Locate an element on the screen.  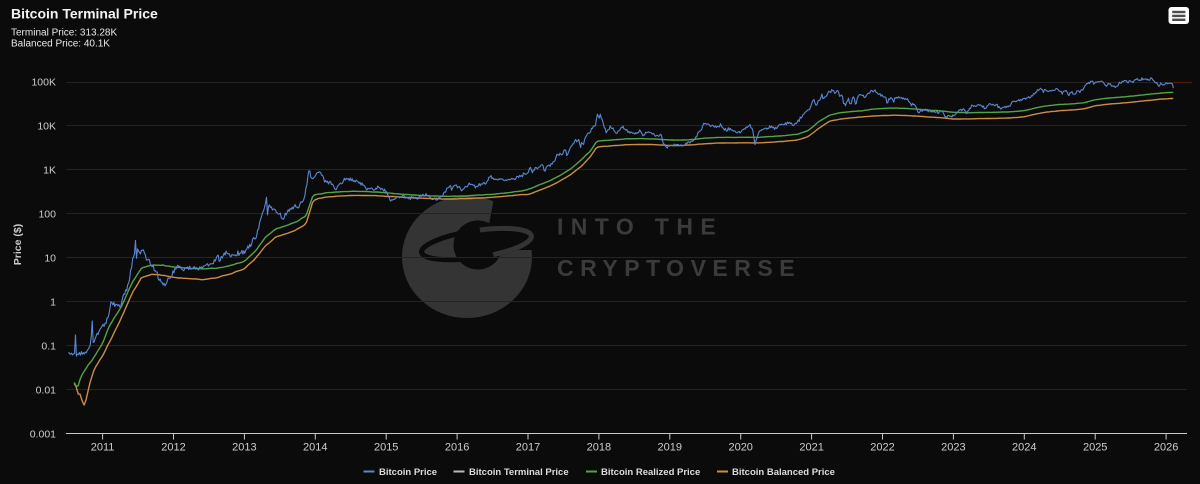
svg-text: 10 is located at coordinates (50, 259).